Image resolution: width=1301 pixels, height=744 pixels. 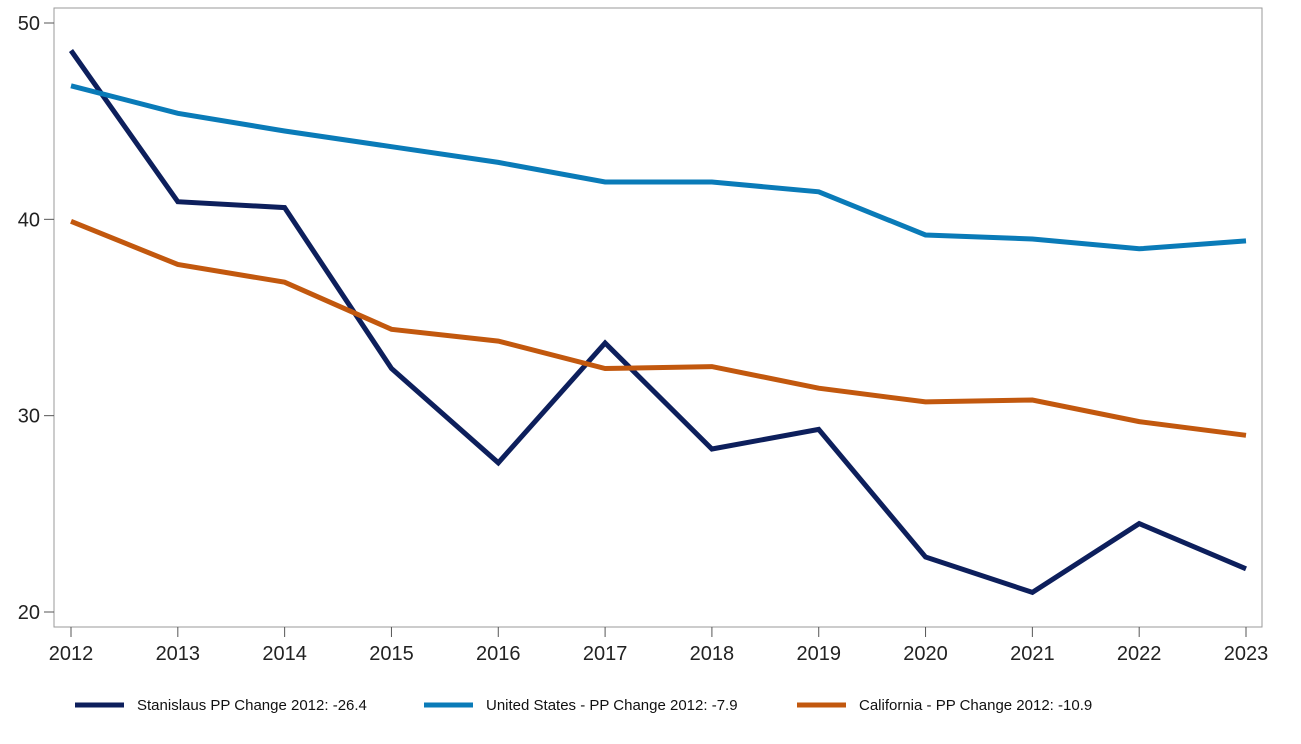 I want to click on x-tick-label: 2014, so click(x=284, y=654).